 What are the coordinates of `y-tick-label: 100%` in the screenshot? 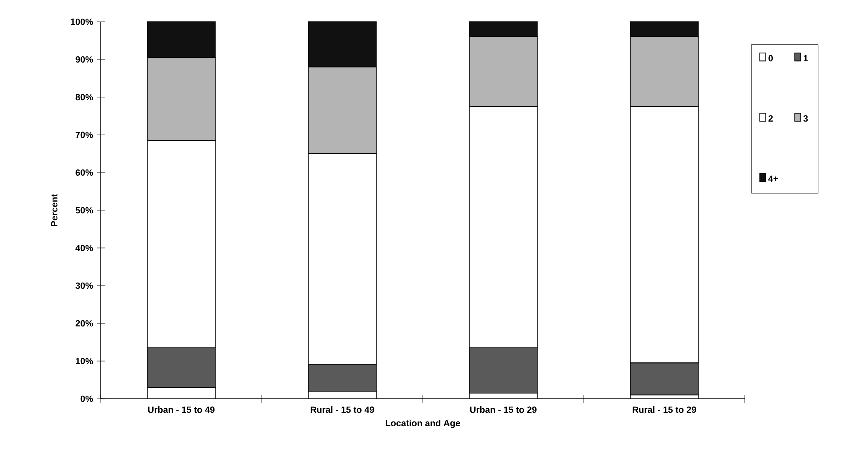 It's located at (82, 22).